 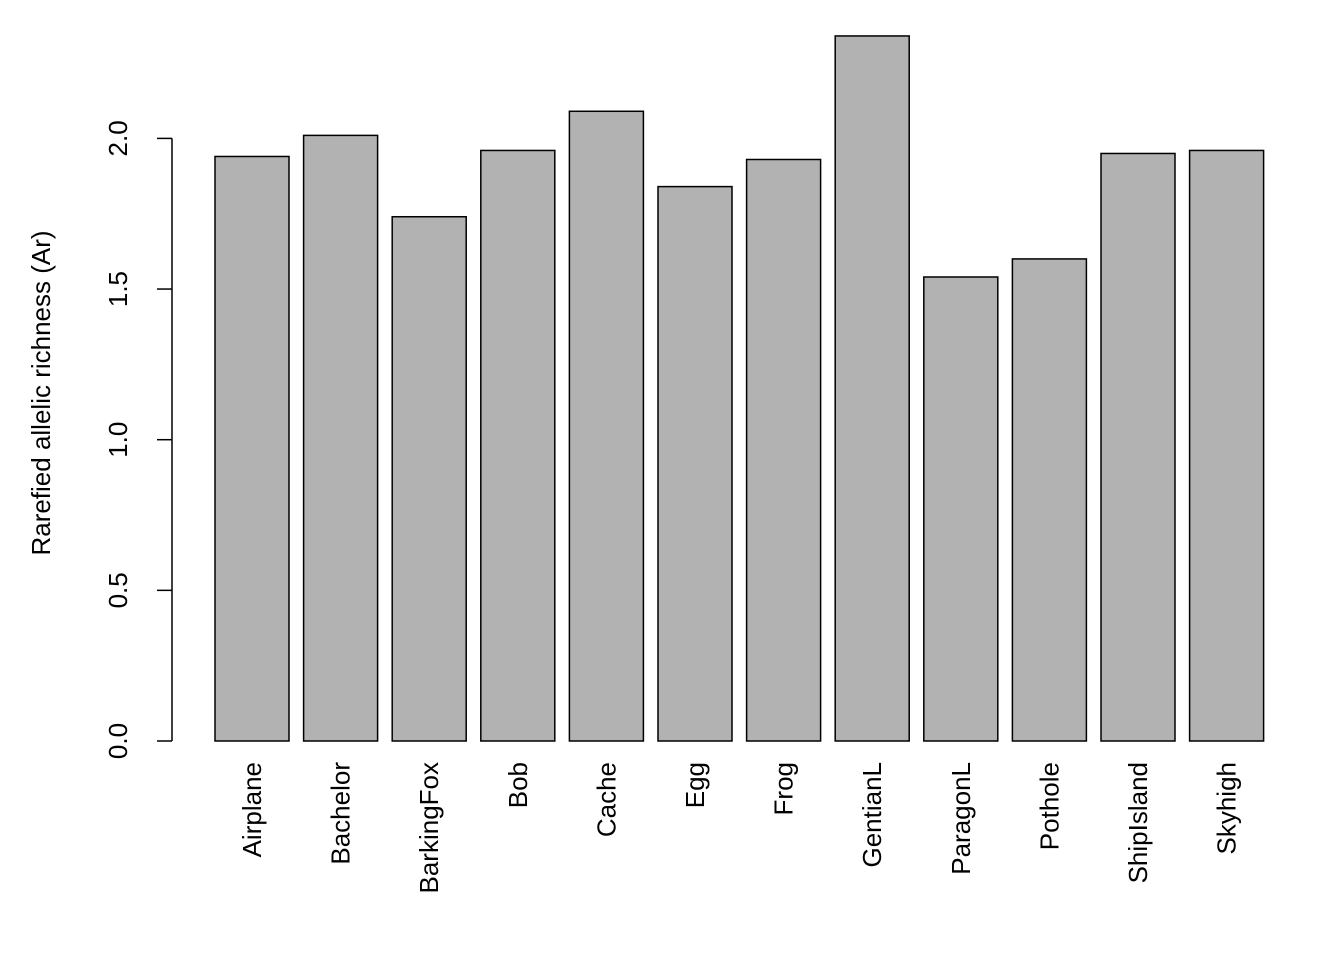 I want to click on x-tick-label: Frog, so click(x=784, y=788).